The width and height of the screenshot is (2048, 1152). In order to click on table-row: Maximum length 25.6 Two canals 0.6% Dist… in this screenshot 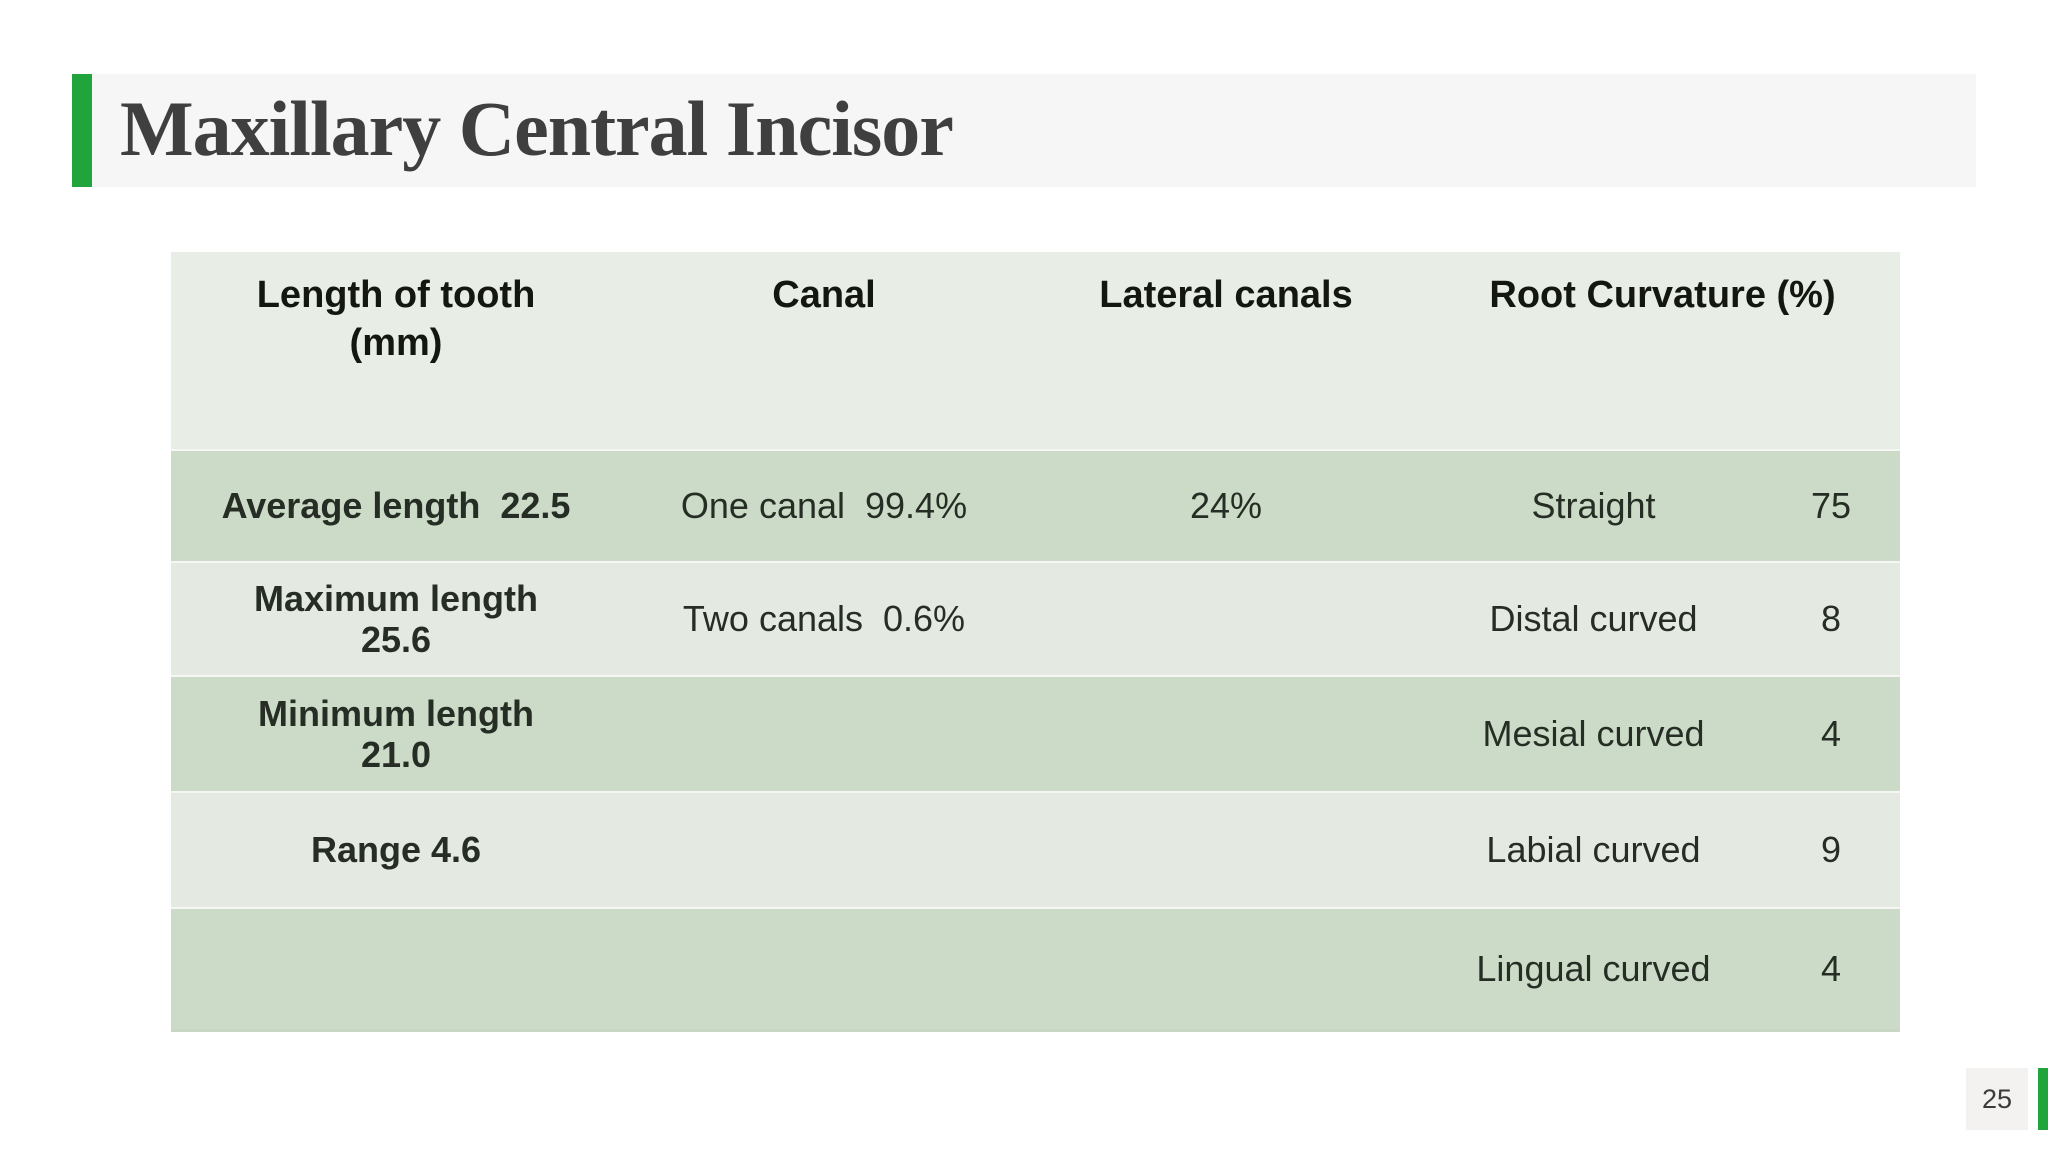, I will do `click(1036, 618)`.